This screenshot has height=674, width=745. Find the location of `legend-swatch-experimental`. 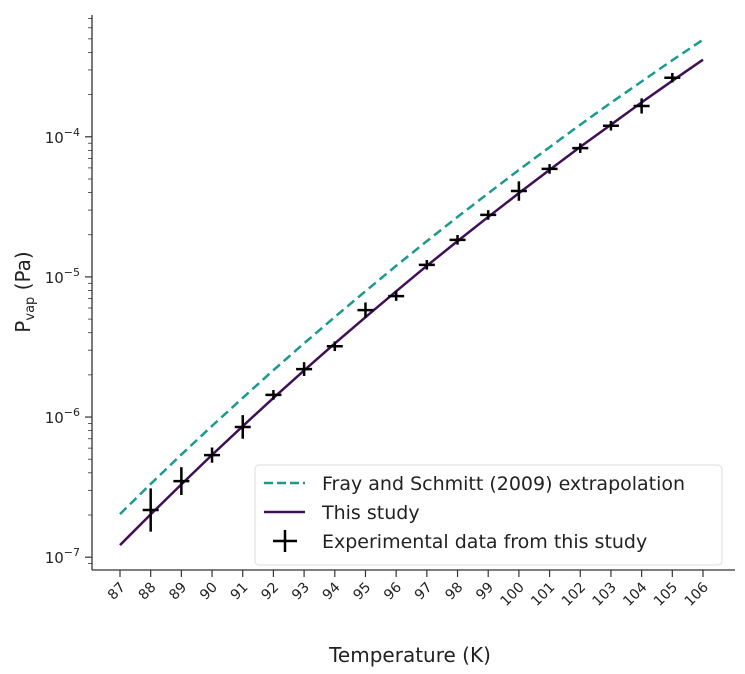

legend-swatch-experimental is located at coordinates (285, 541).